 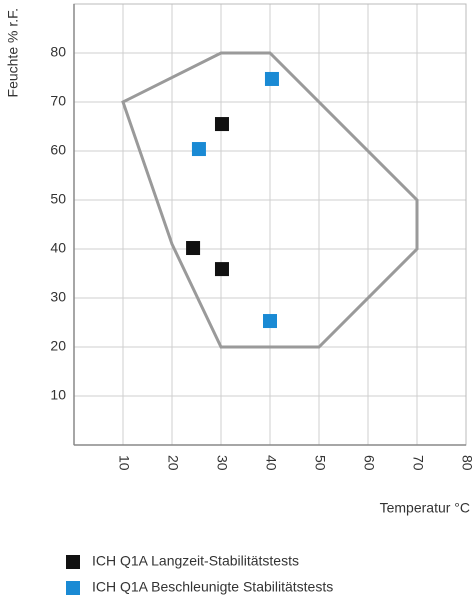 What do you see at coordinates (58, 52) in the screenshot?
I see `y-tick-label: 80` at bounding box center [58, 52].